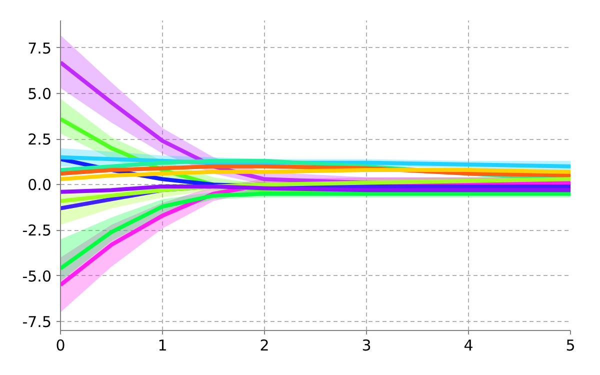  I want to click on y-tick-label: -7.5, so click(37, 321).